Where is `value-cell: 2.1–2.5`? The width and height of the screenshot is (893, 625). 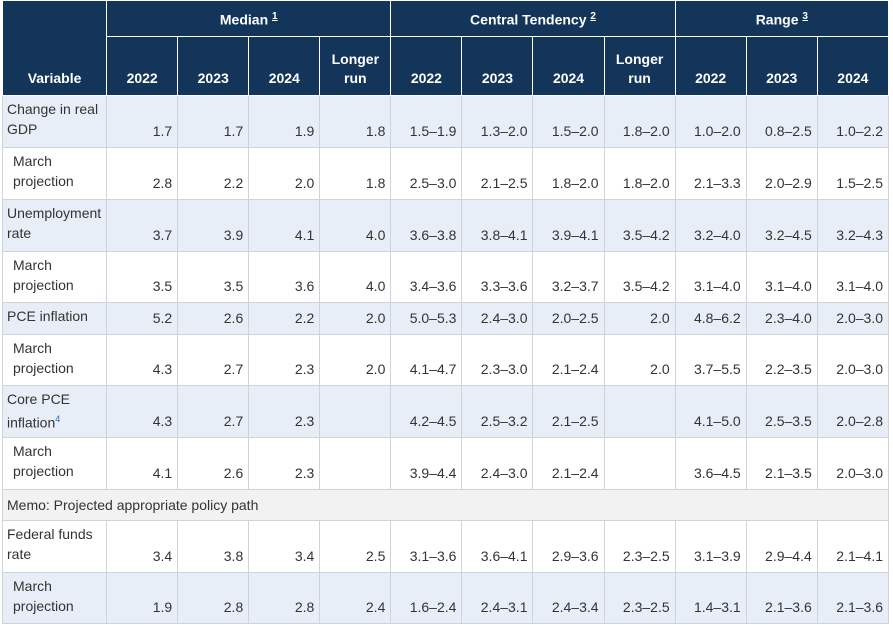
value-cell: 2.1–2.5 is located at coordinates (497, 173).